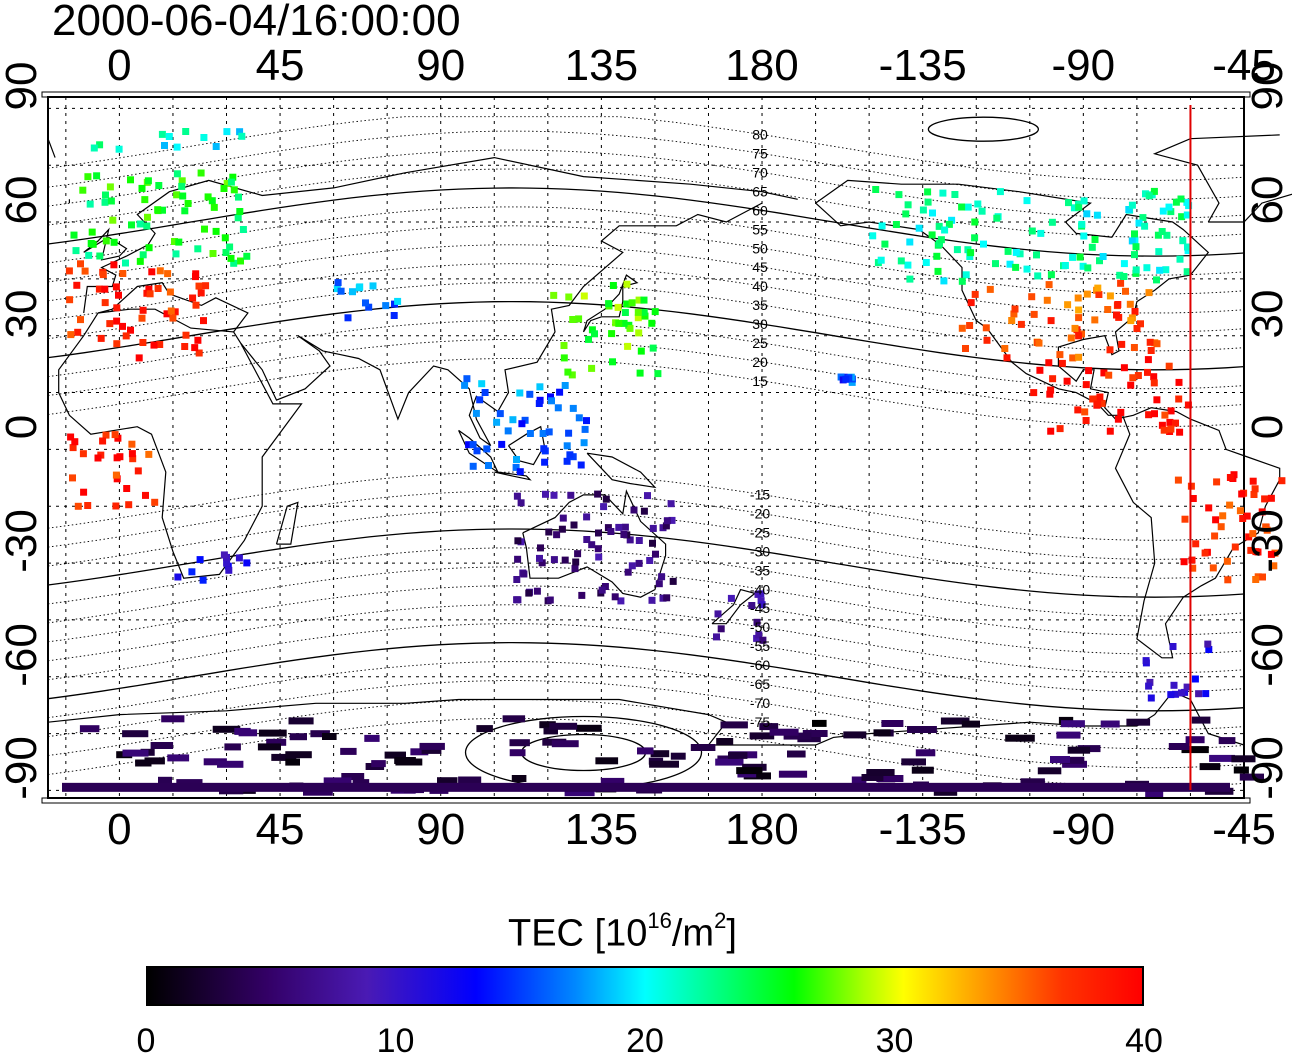 The width and height of the screenshot is (1292, 1061). Describe the element at coordinates (760, 229) in the screenshot. I see `contour-label: 55` at that location.